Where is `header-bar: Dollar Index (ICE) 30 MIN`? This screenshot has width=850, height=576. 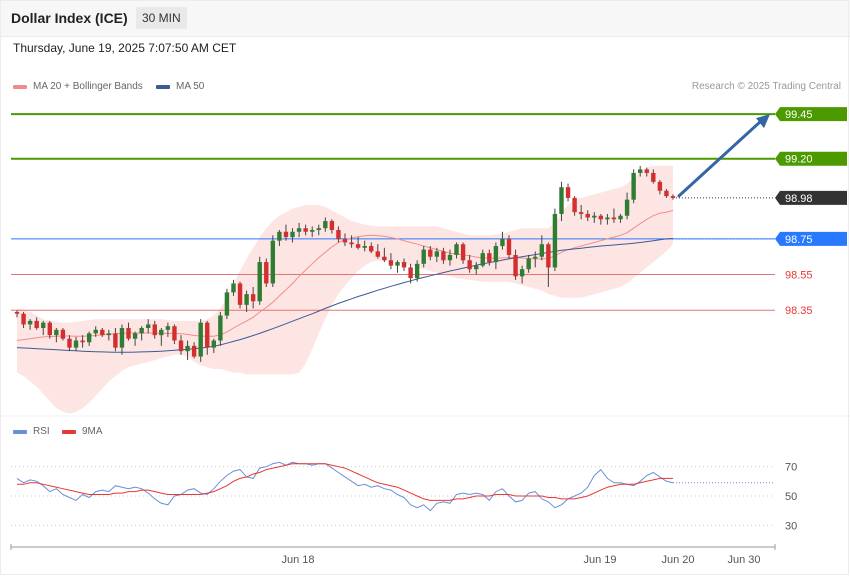 header-bar: Dollar Index (ICE) 30 MIN is located at coordinates (425, 18).